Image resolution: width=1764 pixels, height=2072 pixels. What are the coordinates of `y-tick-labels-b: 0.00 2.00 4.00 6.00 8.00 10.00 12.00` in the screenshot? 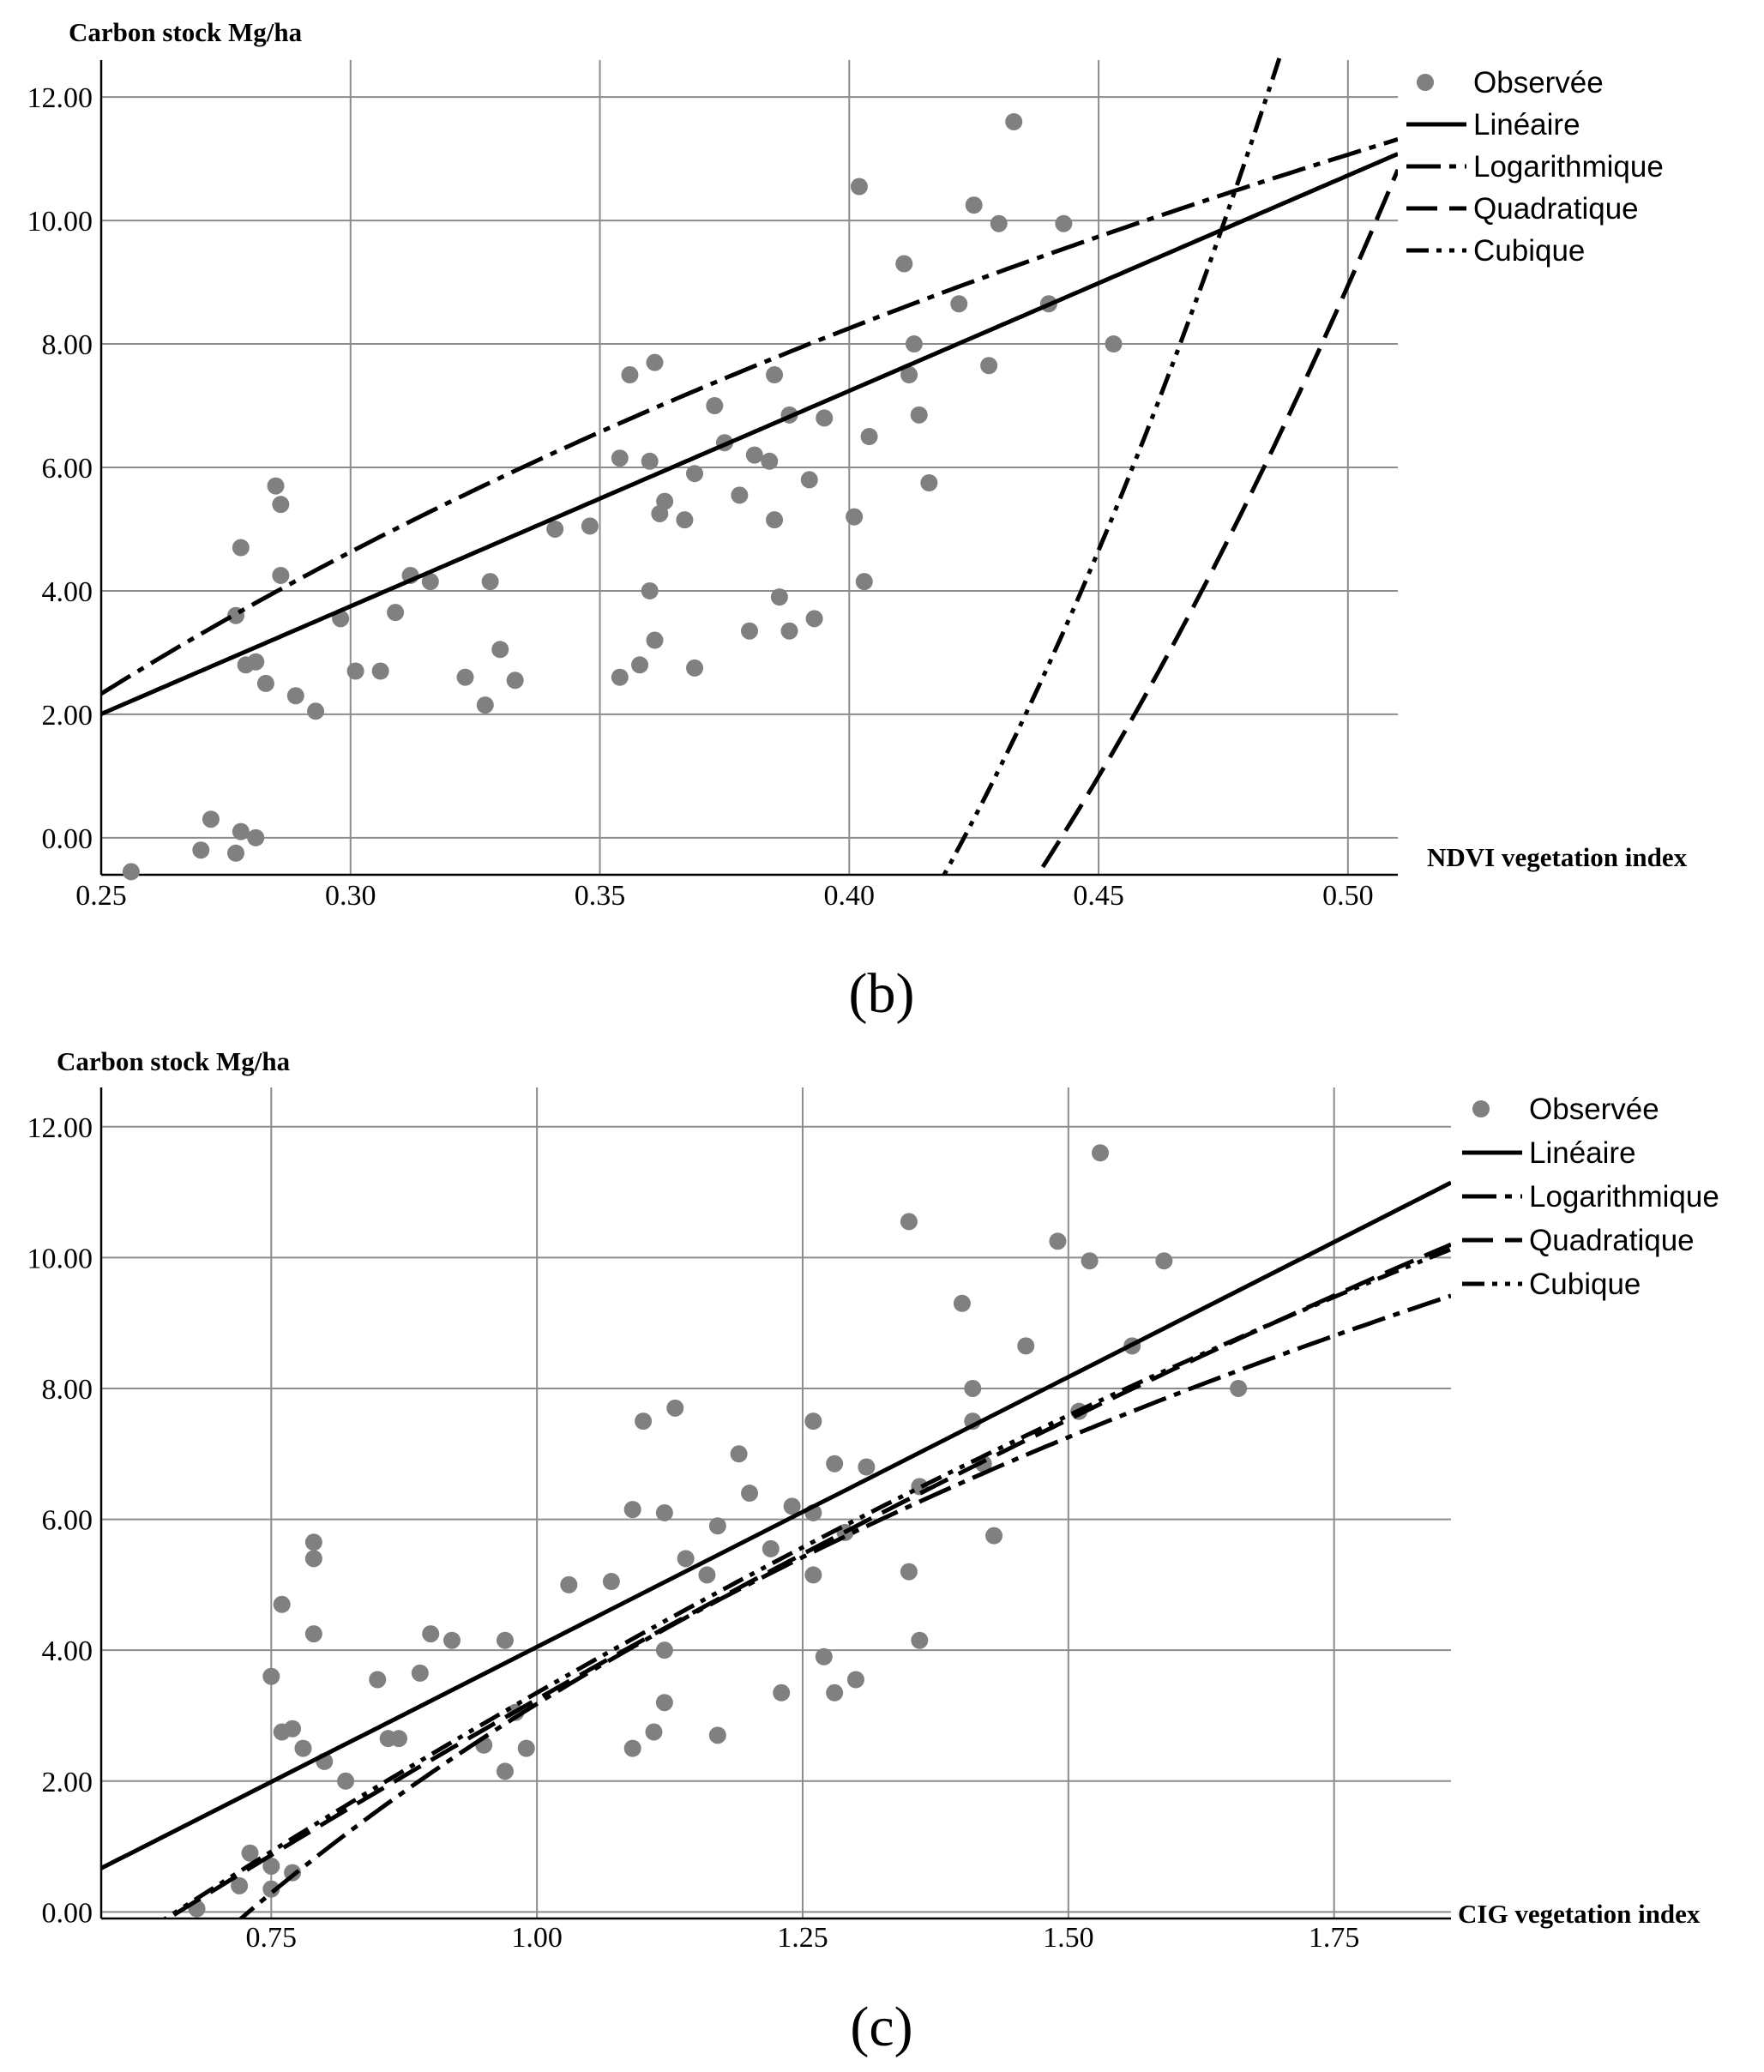 It's located at (60, 468).